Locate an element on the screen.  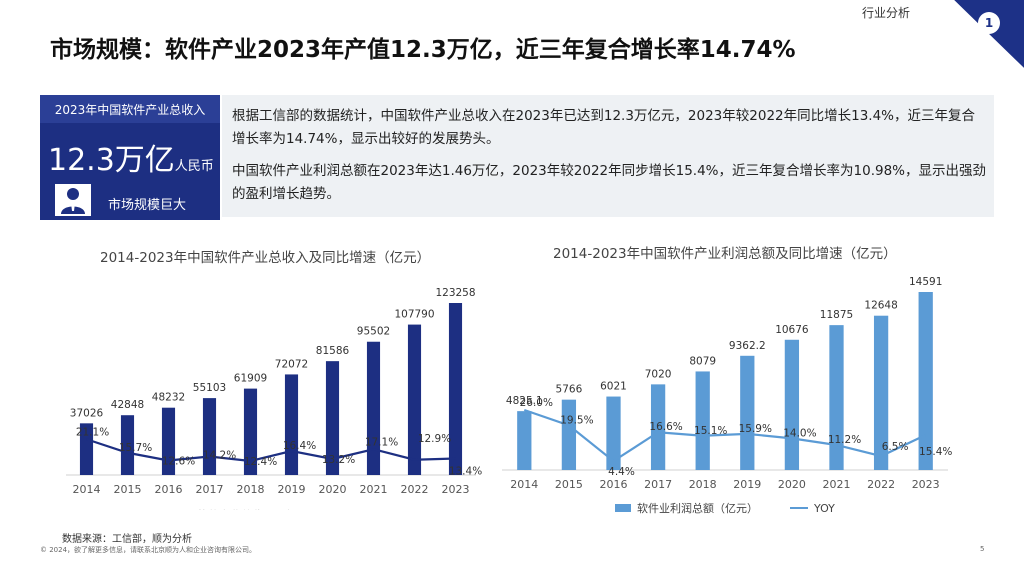
bar-value-label: 61909 is located at coordinates (250, 379).